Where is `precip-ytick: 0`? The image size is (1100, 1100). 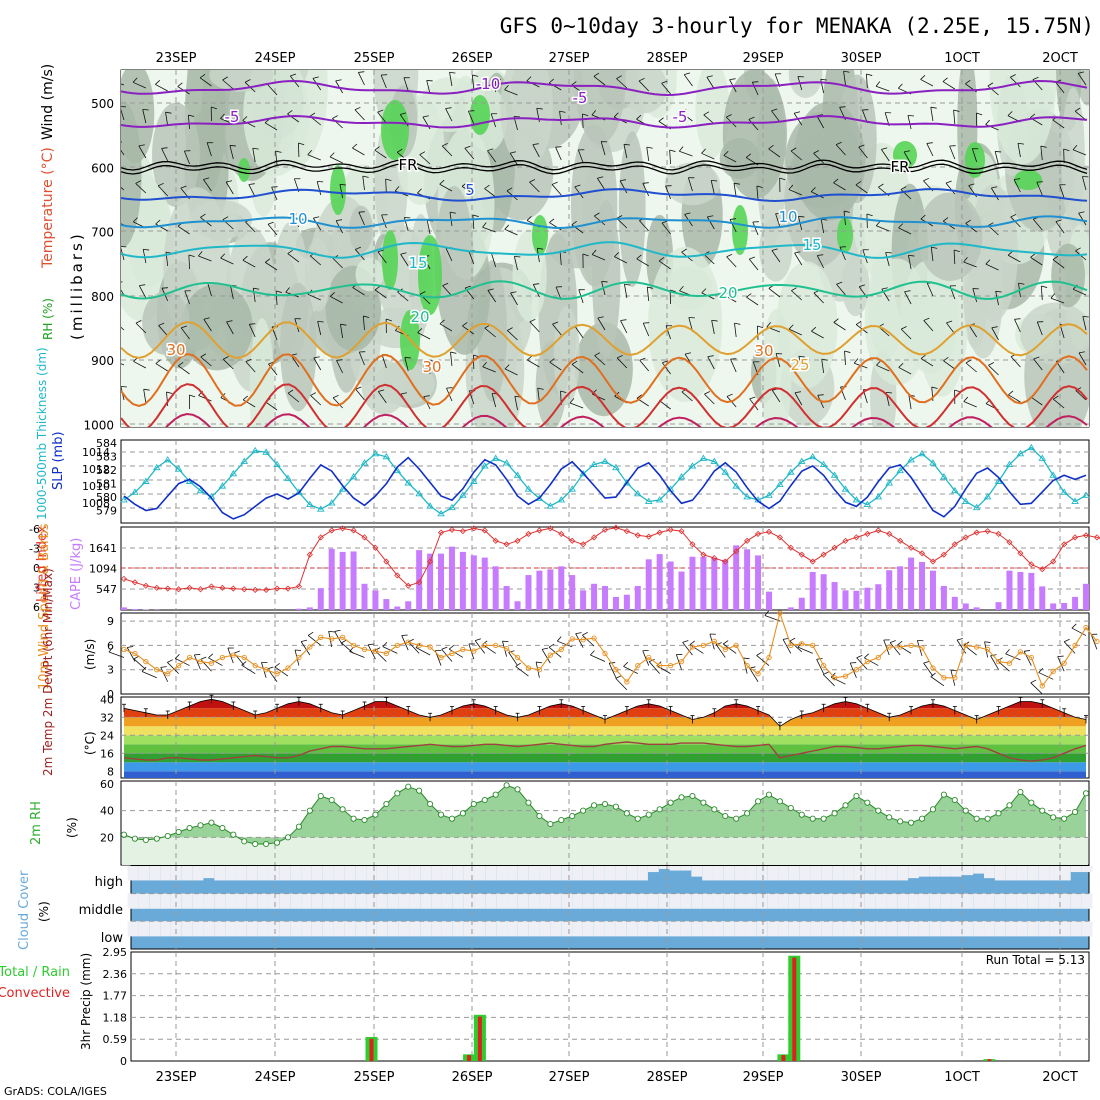
precip-ytick: 0 is located at coordinates (123, 1061).